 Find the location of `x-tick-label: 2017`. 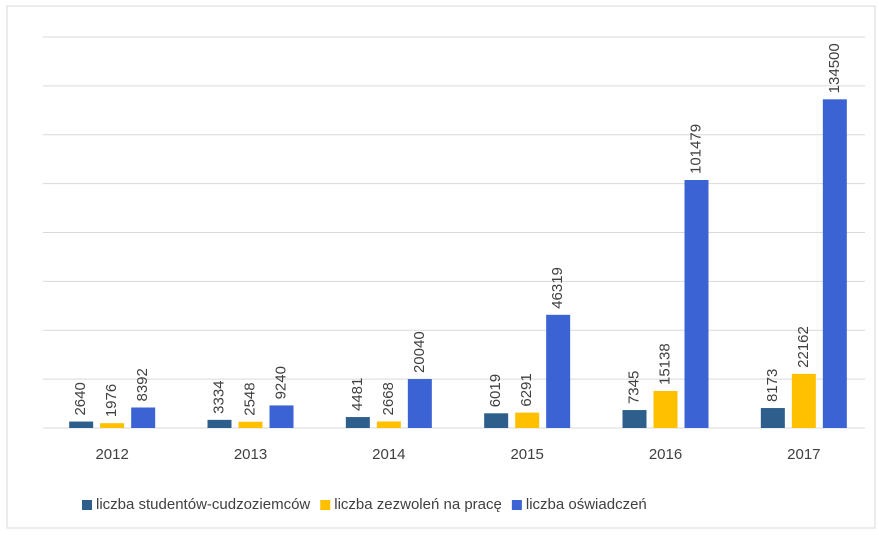

x-tick-label: 2017 is located at coordinates (803, 454).